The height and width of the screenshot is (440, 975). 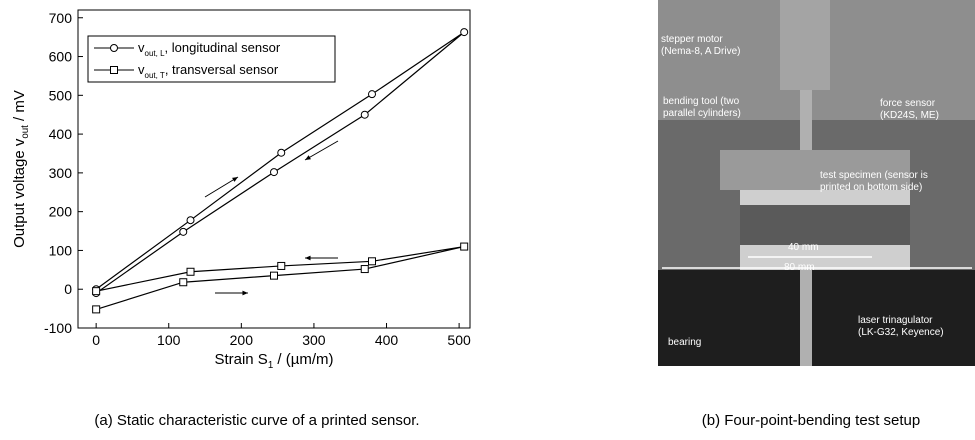 What do you see at coordinates (61, 212) in the screenshot?
I see `y-tick-label: 200` at bounding box center [61, 212].